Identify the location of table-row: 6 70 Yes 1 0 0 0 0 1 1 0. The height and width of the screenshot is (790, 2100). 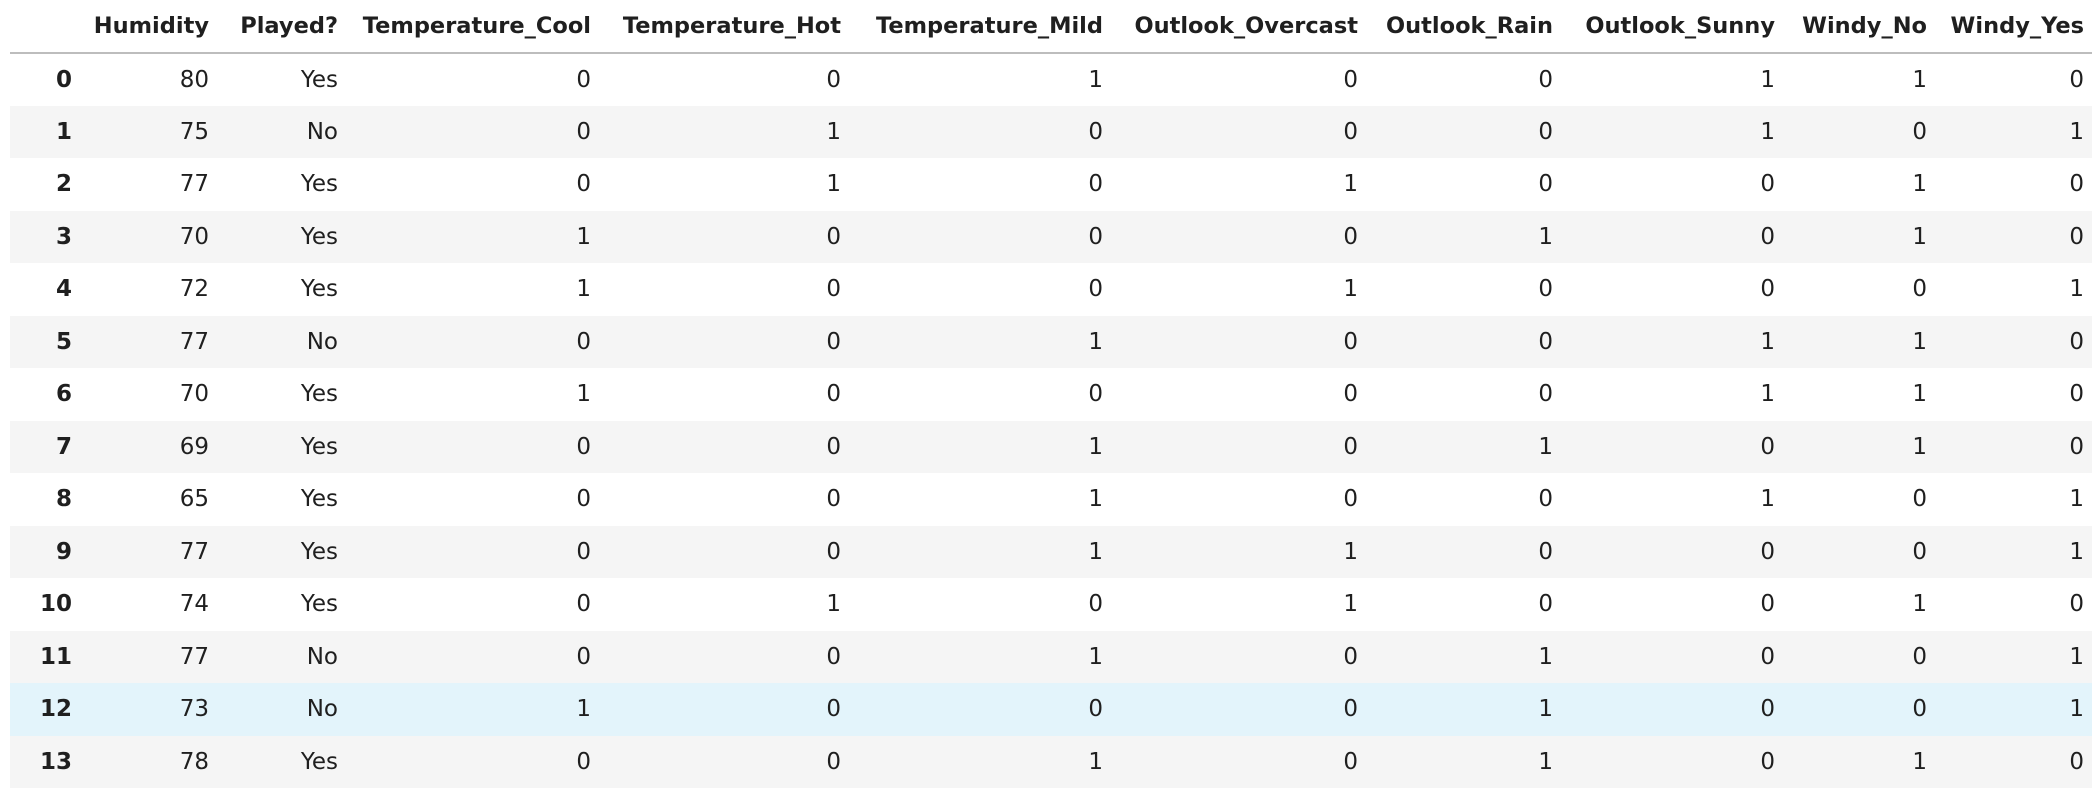
(1051, 394).